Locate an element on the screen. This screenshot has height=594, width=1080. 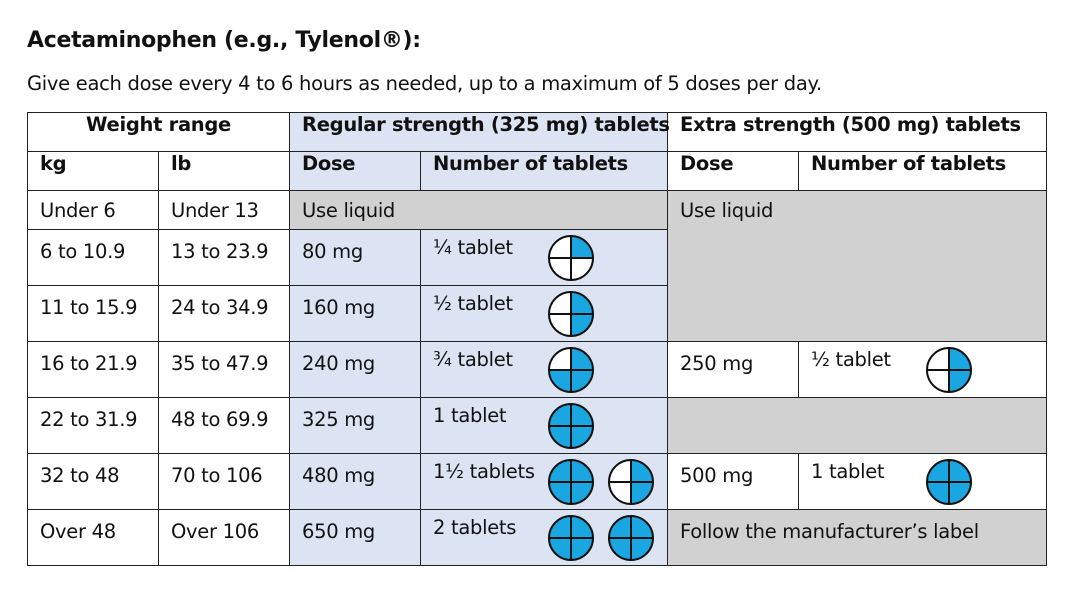
extra-tablets-cell: 1 tablet is located at coordinates (923, 481).